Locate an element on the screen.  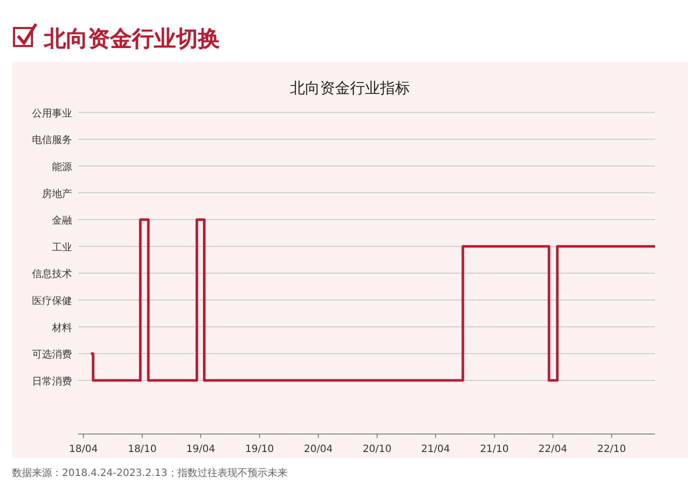
x-tick-label: 20/04 is located at coordinates (318, 449).